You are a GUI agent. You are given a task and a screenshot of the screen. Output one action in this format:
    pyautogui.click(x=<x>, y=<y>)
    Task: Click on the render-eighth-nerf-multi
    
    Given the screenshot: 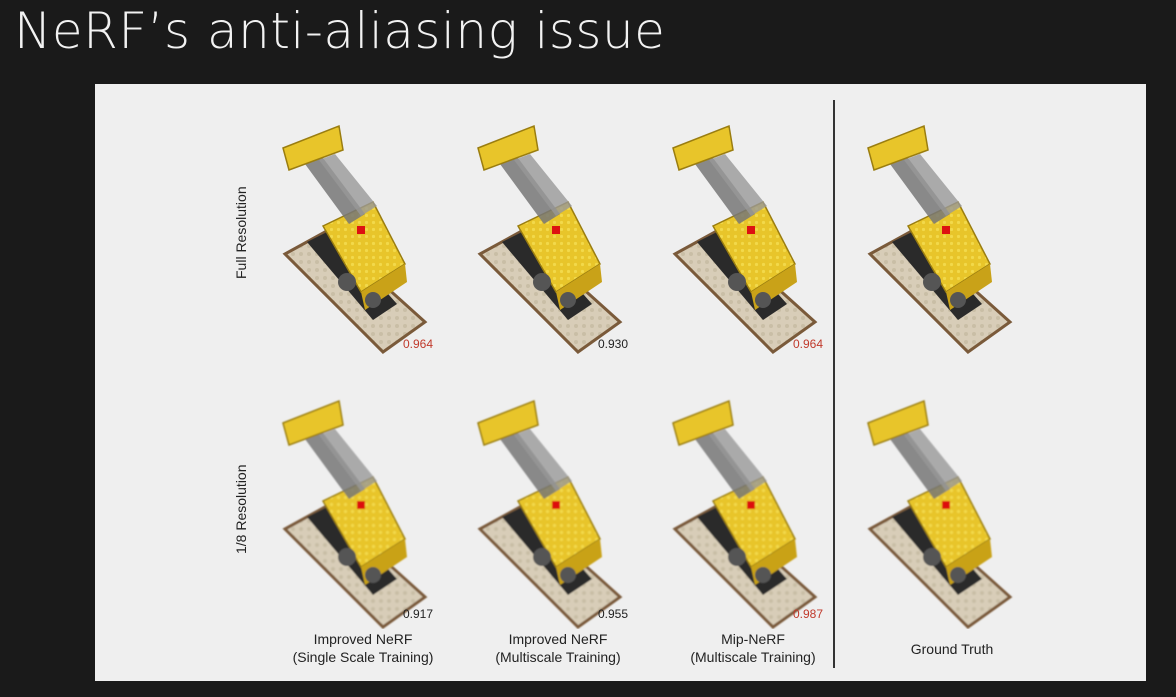 What is the action you would take?
    pyautogui.click(x=550, y=509)
    